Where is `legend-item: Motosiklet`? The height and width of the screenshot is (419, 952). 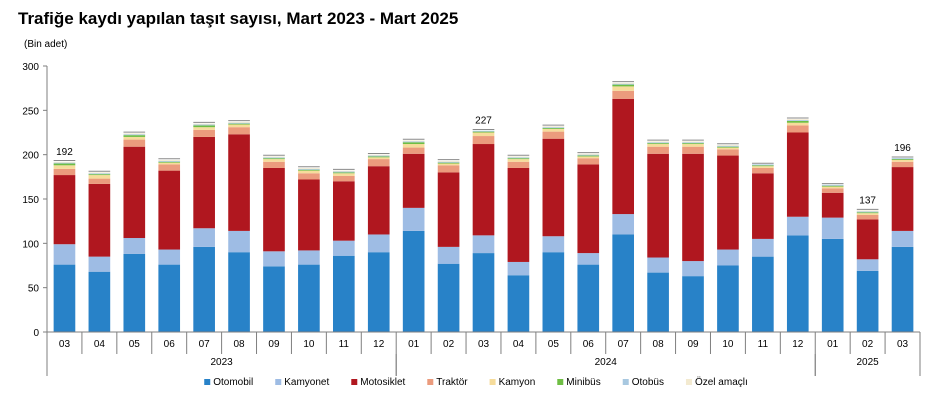 legend-item: Motosiklet is located at coordinates (378, 382).